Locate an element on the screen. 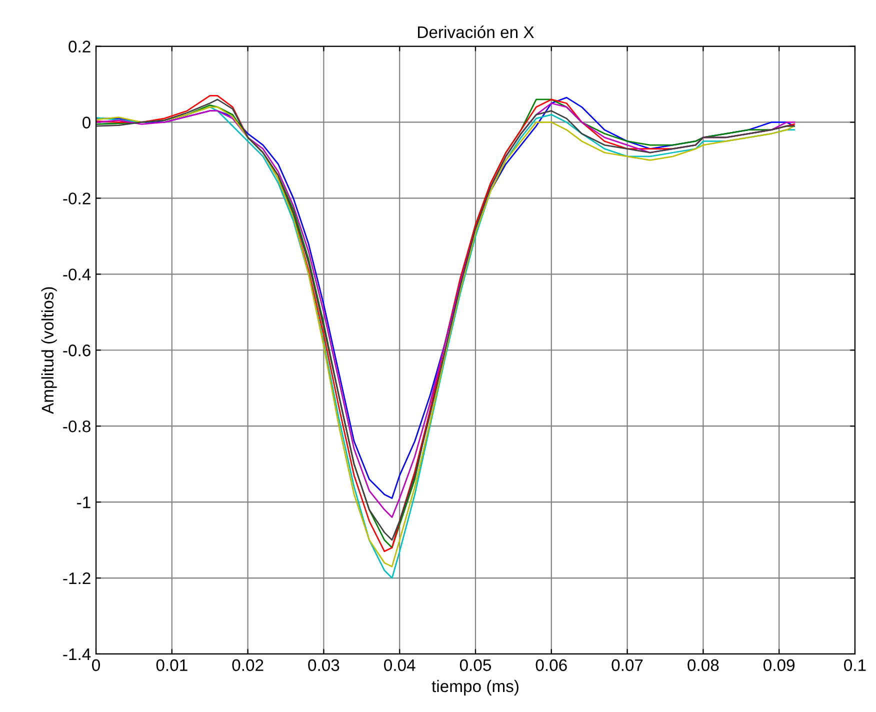 This screenshot has width=876, height=712. x-tick-label: 0.05 is located at coordinates (476, 665).